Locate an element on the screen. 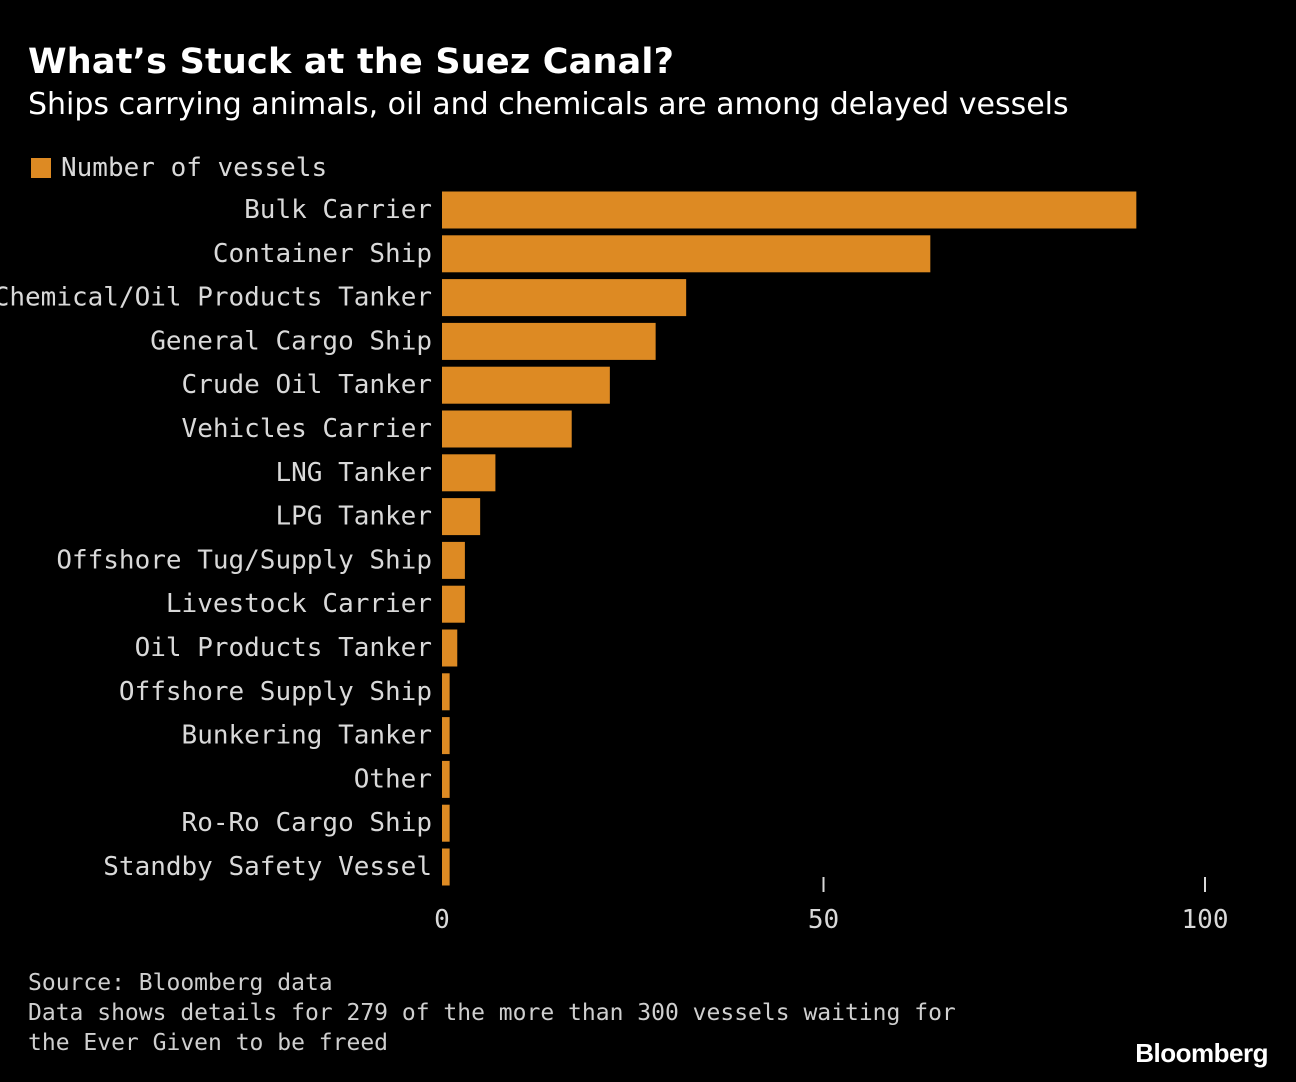 The width and height of the screenshot is (1296, 1082). legend: Number of vessels is located at coordinates (179, 168).